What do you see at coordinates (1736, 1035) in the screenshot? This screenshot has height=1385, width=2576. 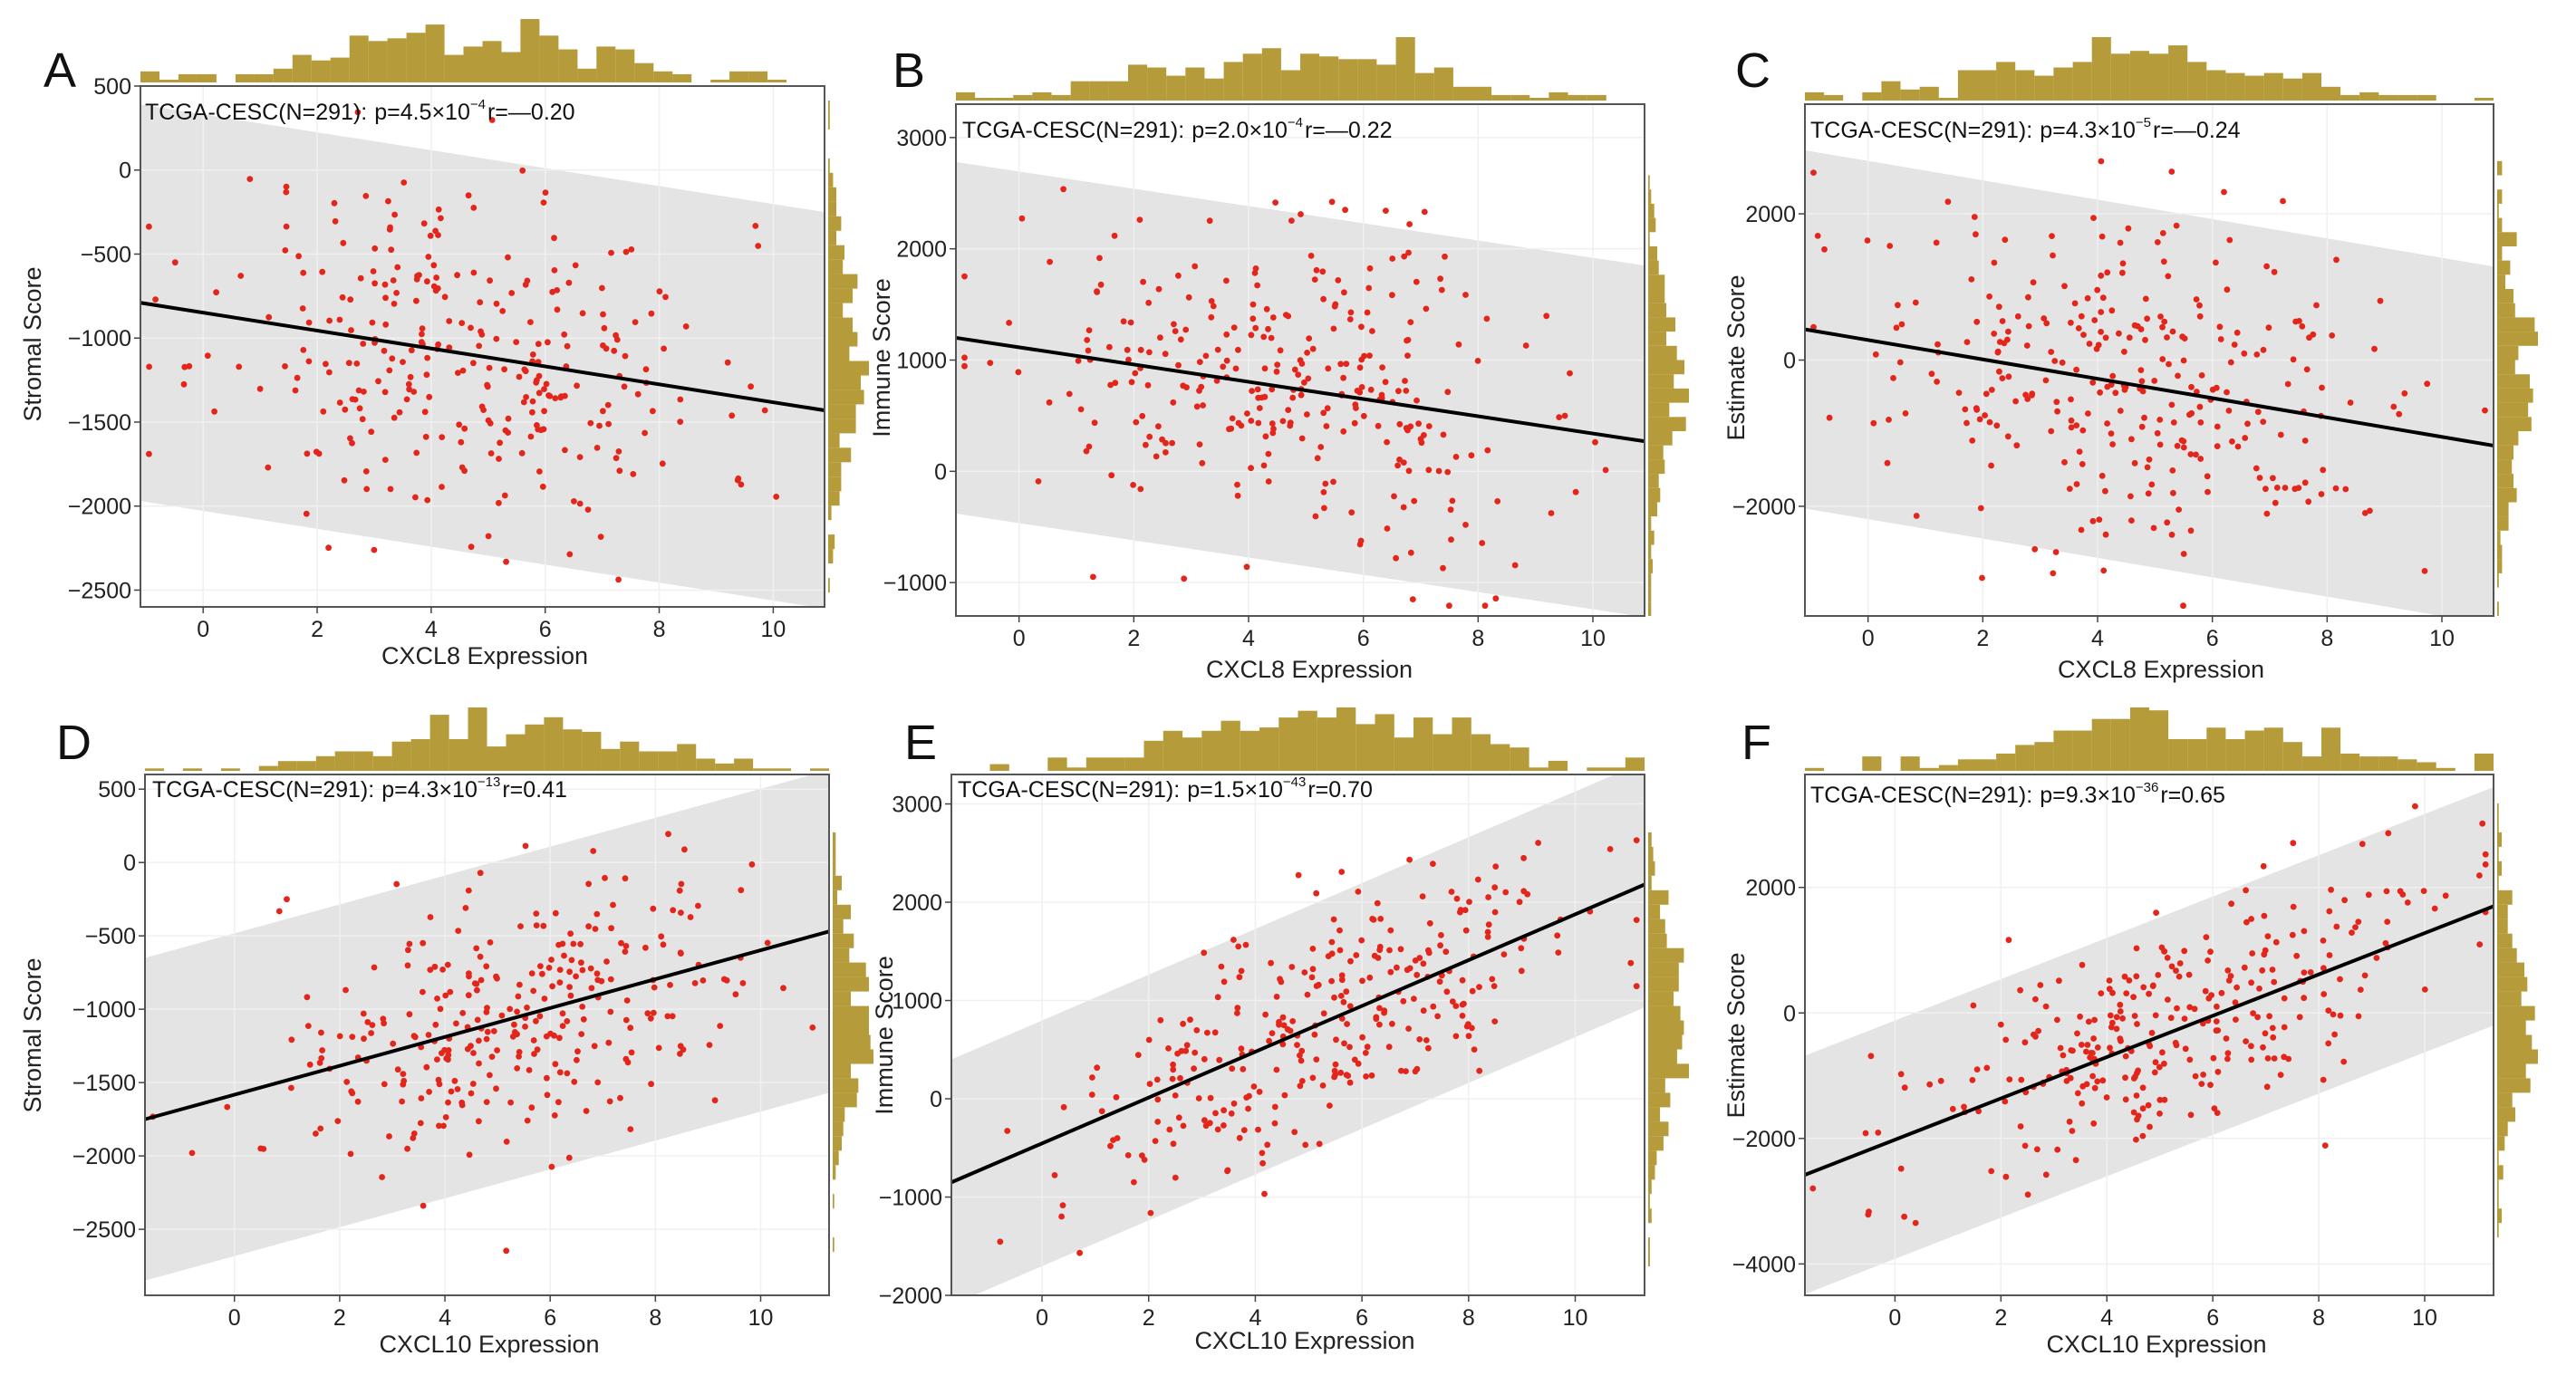 I see `y-axis-title-f: Estimate Score` at bounding box center [1736, 1035].